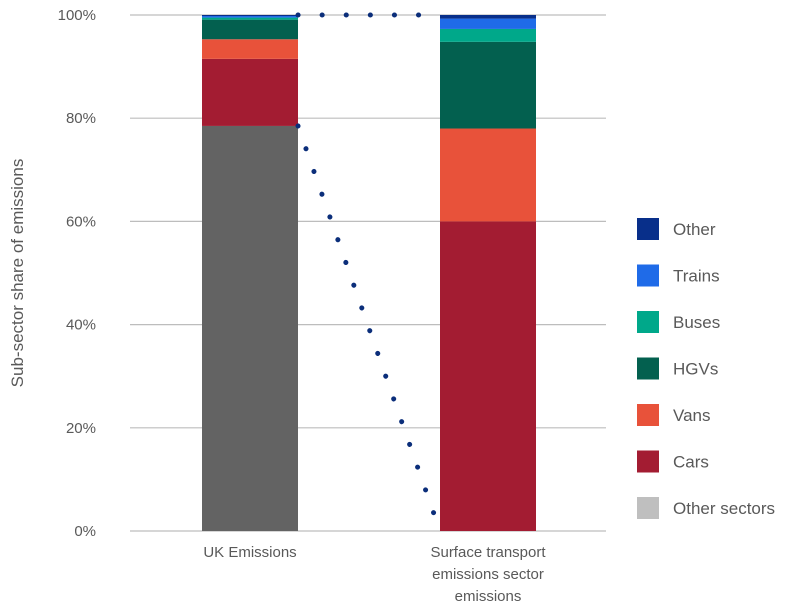 The width and height of the screenshot is (803, 609). I want to click on y-tick-label: 100%, so click(77, 15).